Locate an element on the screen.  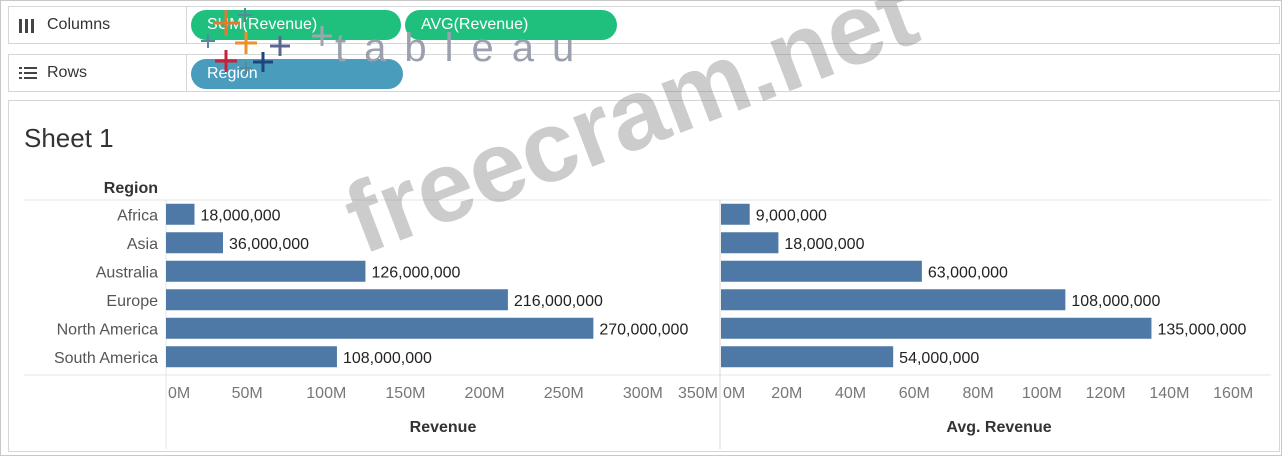
pill-sum-revenue: SUM(Revenue) is located at coordinates (296, 25).